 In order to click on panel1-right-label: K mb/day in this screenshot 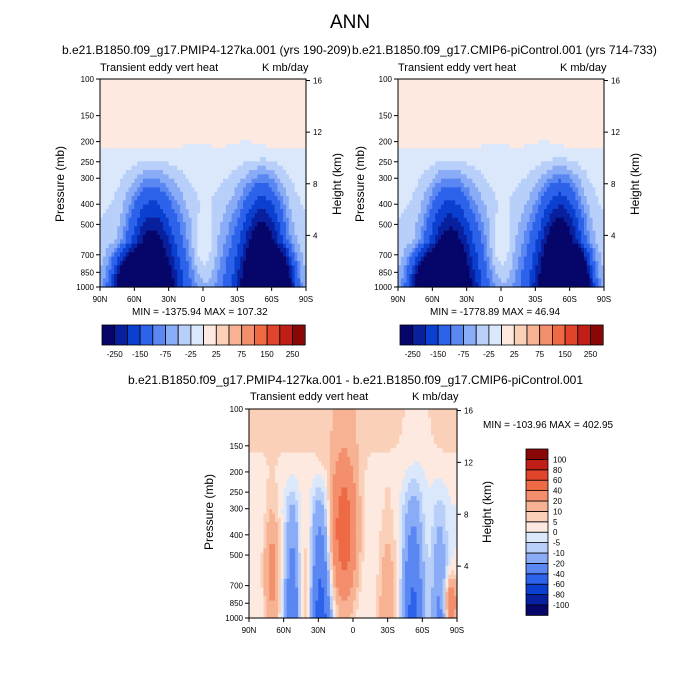, I will do `click(285, 68)`.